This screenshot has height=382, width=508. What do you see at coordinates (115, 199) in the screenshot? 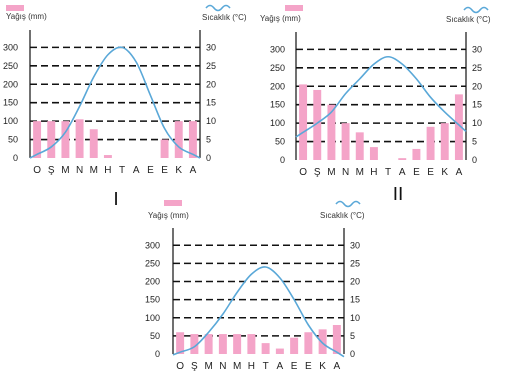
I see `chart-roman-label: I` at bounding box center [115, 199].